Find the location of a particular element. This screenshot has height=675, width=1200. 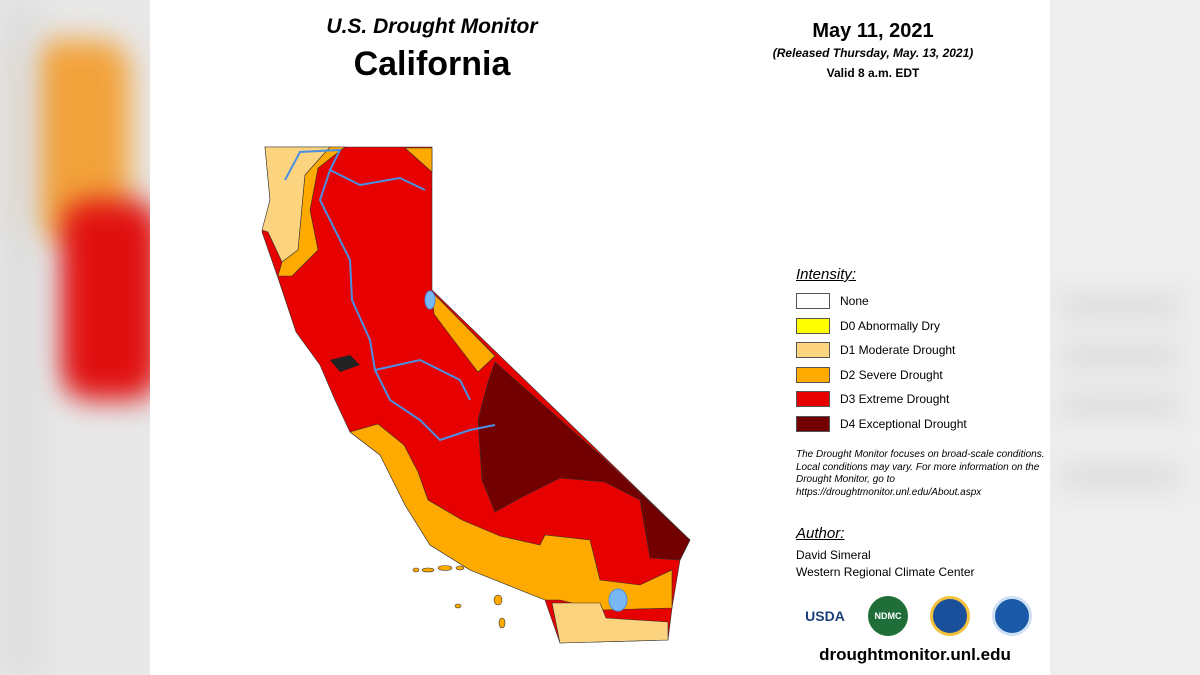

legend-item: D2 Severe Drought is located at coordinates (869, 375).